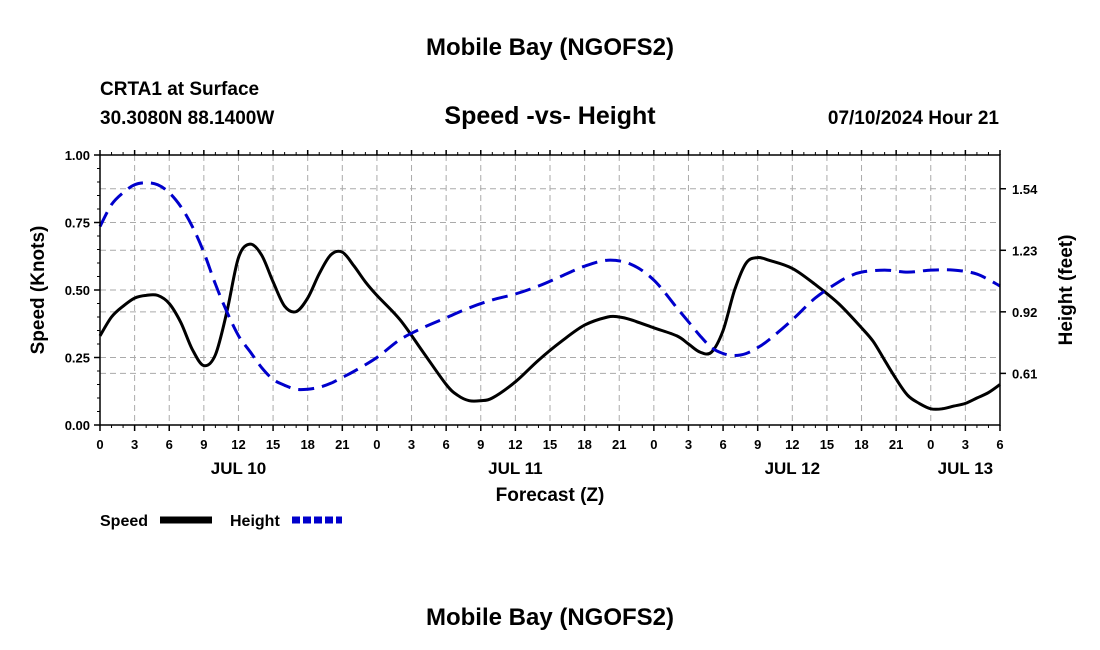 Image resolution: width=1100 pixels, height=650 pixels. What do you see at coordinates (255, 521) in the screenshot?
I see `legend-height-label: Height` at bounding box center [255, 521].